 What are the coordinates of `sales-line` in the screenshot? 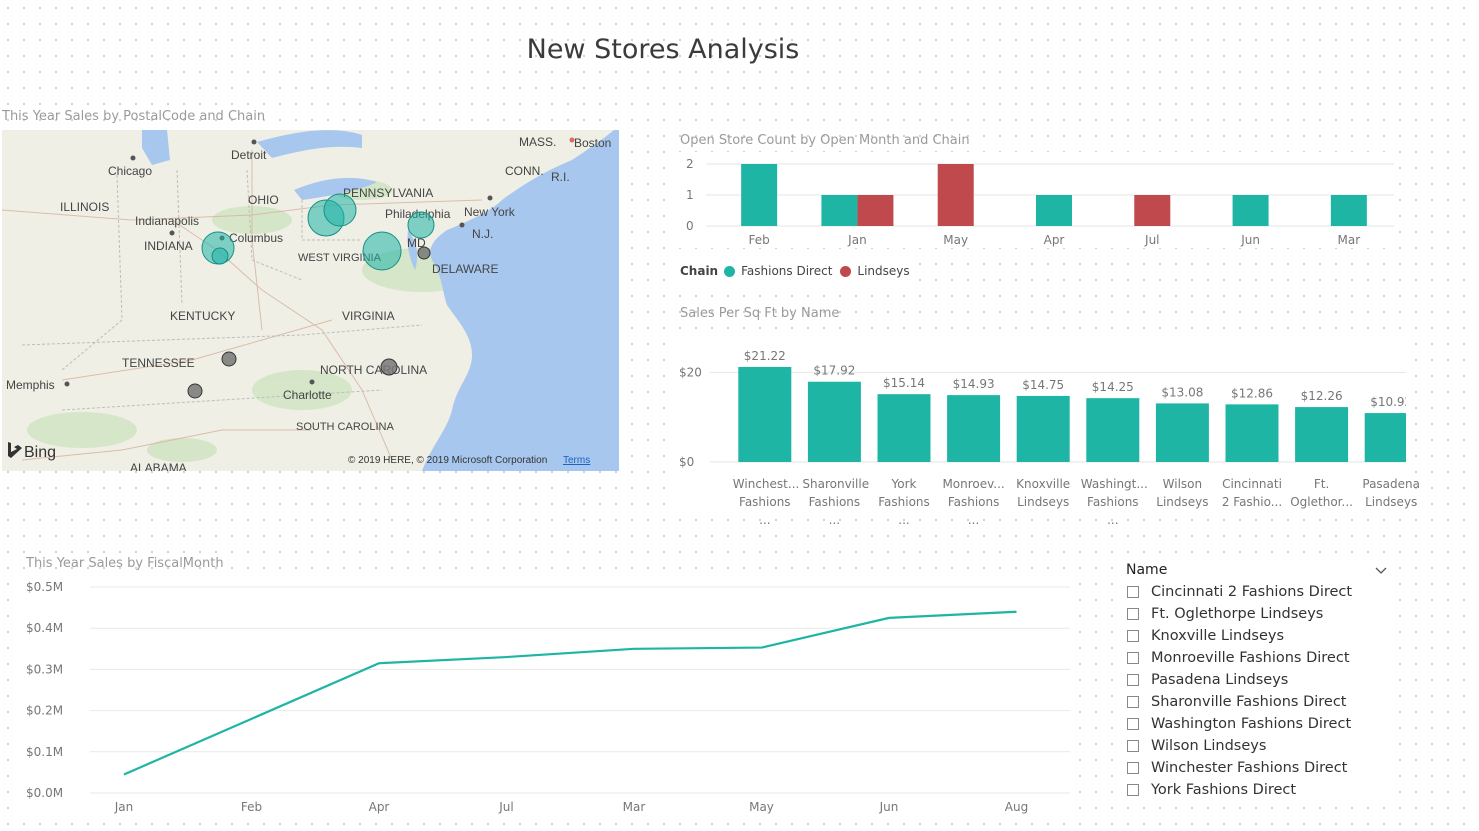 It's located at (570, 693).